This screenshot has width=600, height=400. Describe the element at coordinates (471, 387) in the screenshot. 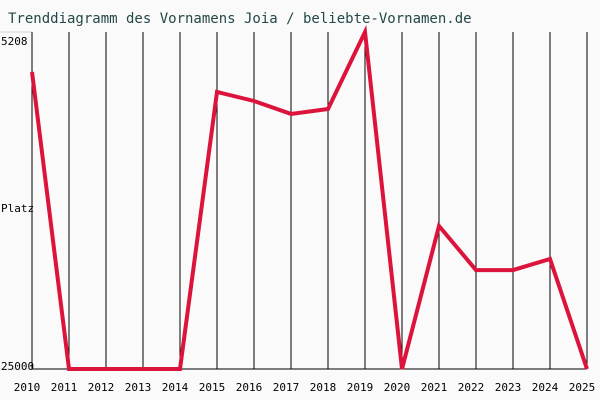

I see `x-tick-label: 2022` at that location.